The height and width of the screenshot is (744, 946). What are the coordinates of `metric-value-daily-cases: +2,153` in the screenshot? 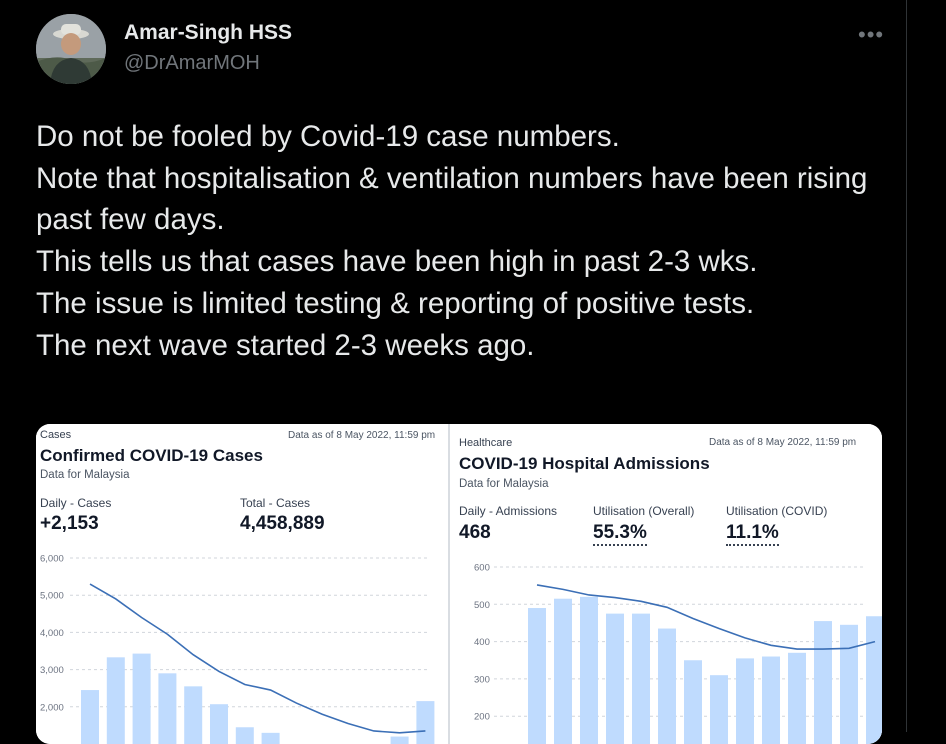 It's located at (69, 523).